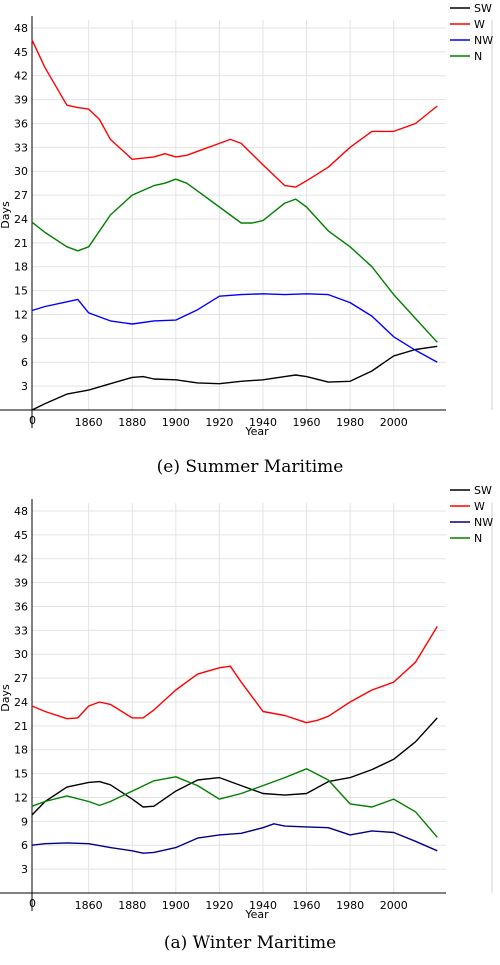 This screenshot has height=965, width=500. I want to click on figure-caption: (a) Winter Maritime, so click(250, 943).